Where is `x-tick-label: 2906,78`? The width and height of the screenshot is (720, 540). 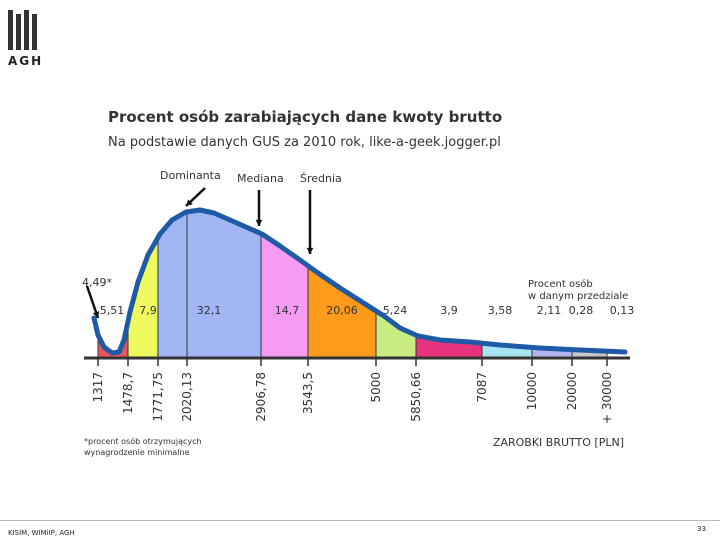
x-tick-label: 2906,78 is located at coordinates (261, 397).